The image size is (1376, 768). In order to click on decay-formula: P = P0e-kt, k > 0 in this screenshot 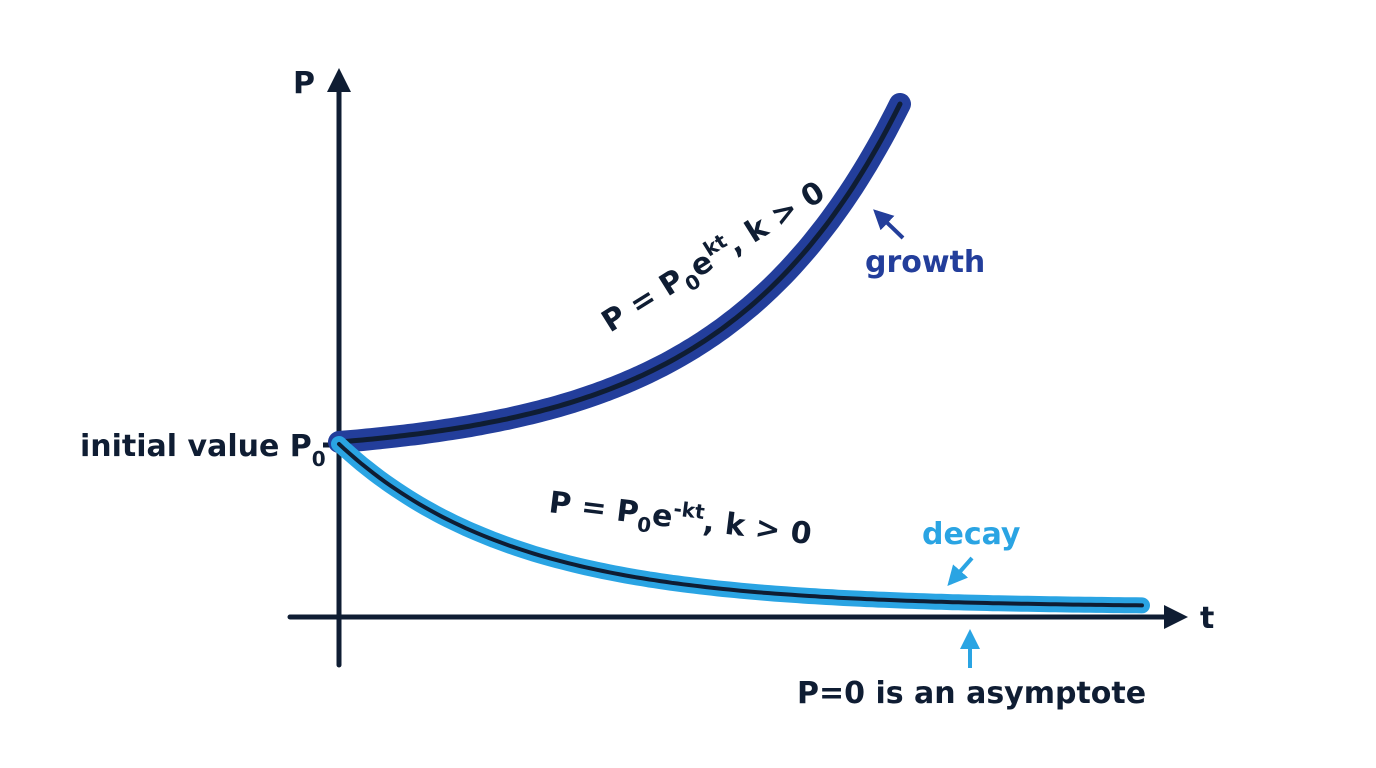, I will do `click(680, 519)`.